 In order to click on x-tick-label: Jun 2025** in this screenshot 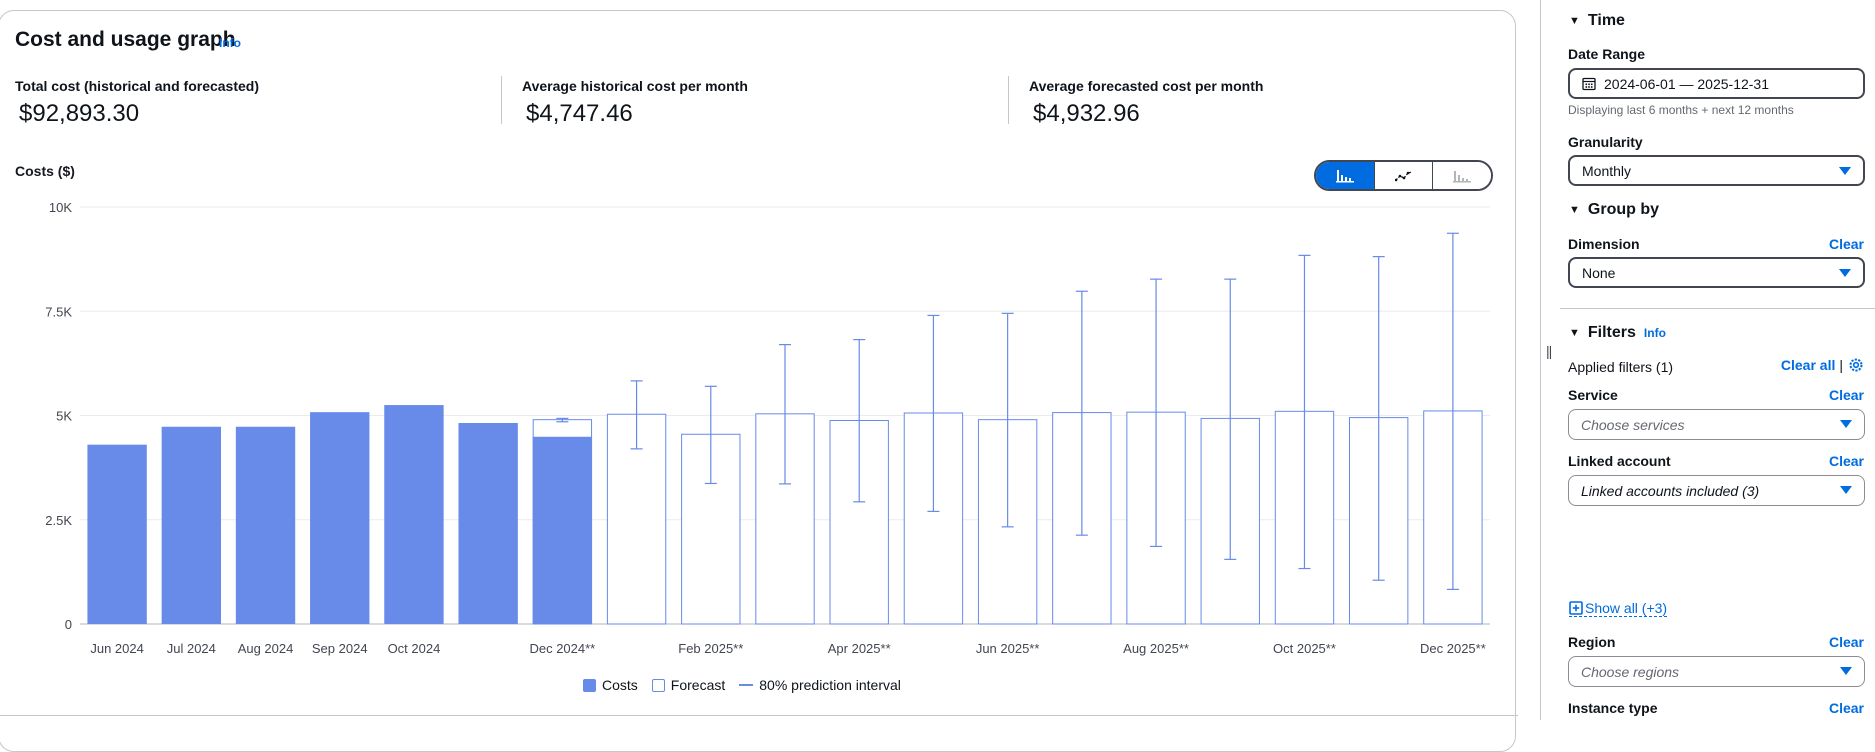, I will do `click(1008, 648)`.